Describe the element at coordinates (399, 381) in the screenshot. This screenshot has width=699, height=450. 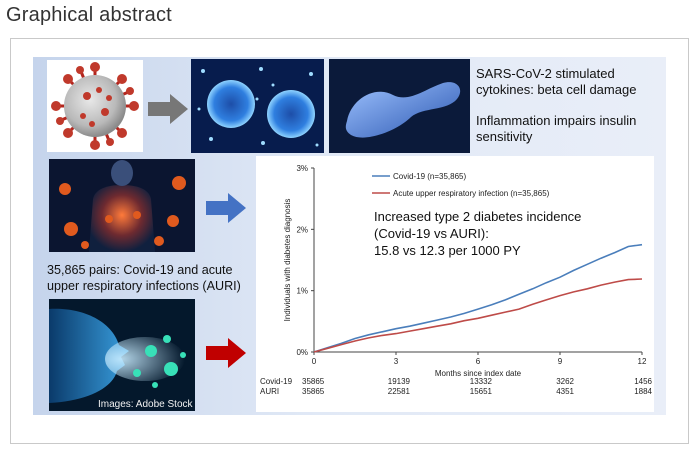
I see `risk-cell: 19139` at that location.